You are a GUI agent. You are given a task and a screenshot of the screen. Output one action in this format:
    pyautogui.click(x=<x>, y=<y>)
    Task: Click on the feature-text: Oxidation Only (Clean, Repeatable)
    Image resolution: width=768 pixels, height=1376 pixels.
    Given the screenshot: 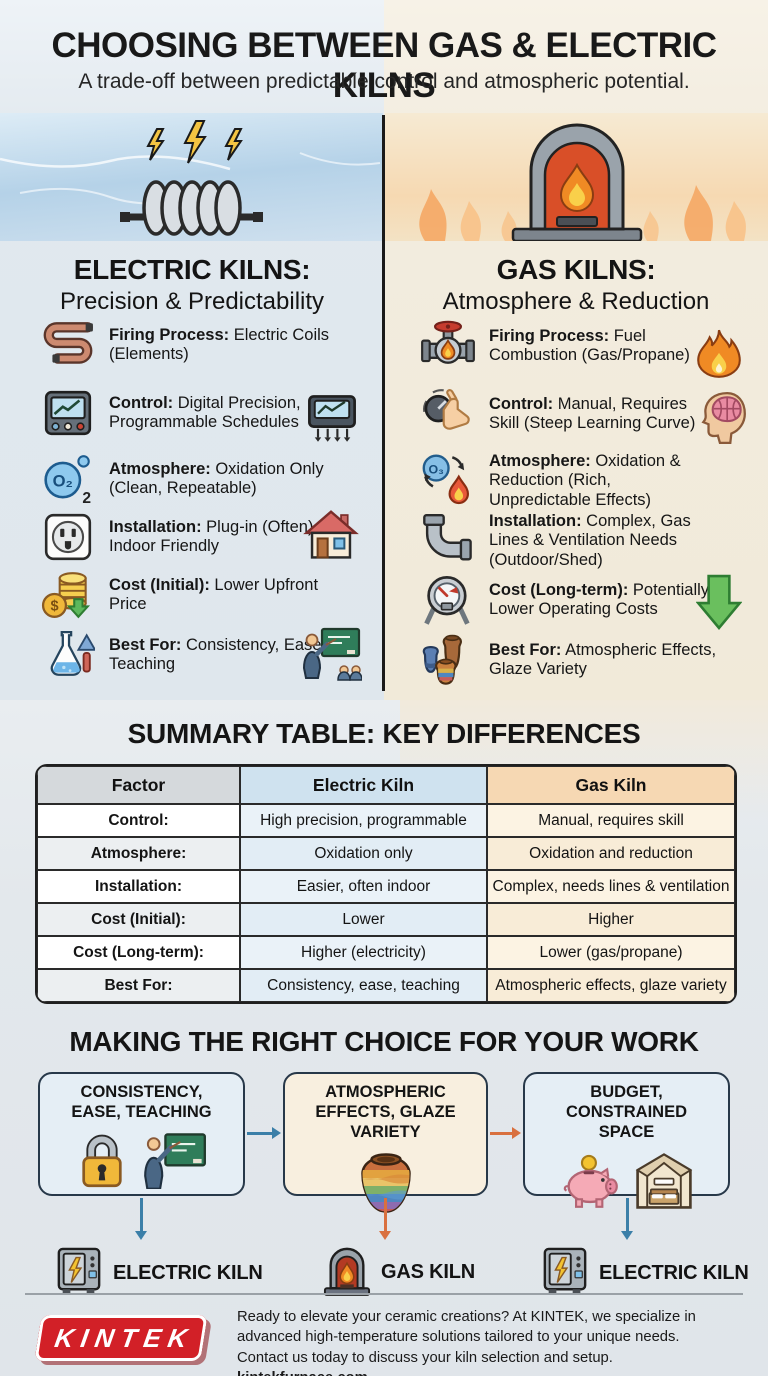 What is the action you would take?
    pyautogui.click(x=216, y=478)
    